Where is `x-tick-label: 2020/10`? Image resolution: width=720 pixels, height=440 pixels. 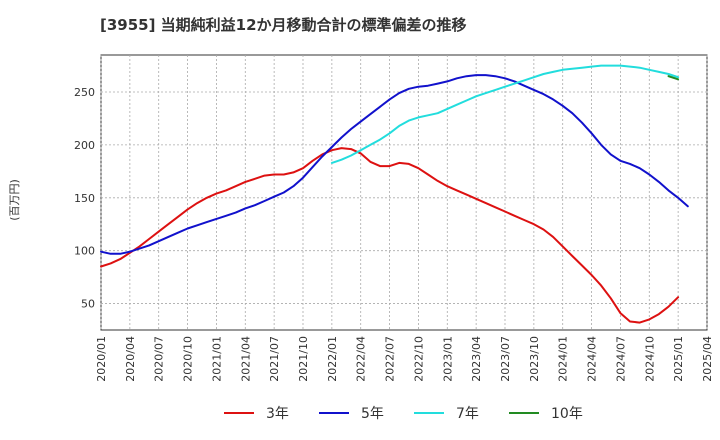 x-tick-label: 2020/10 is located at coordinates (188, 359).